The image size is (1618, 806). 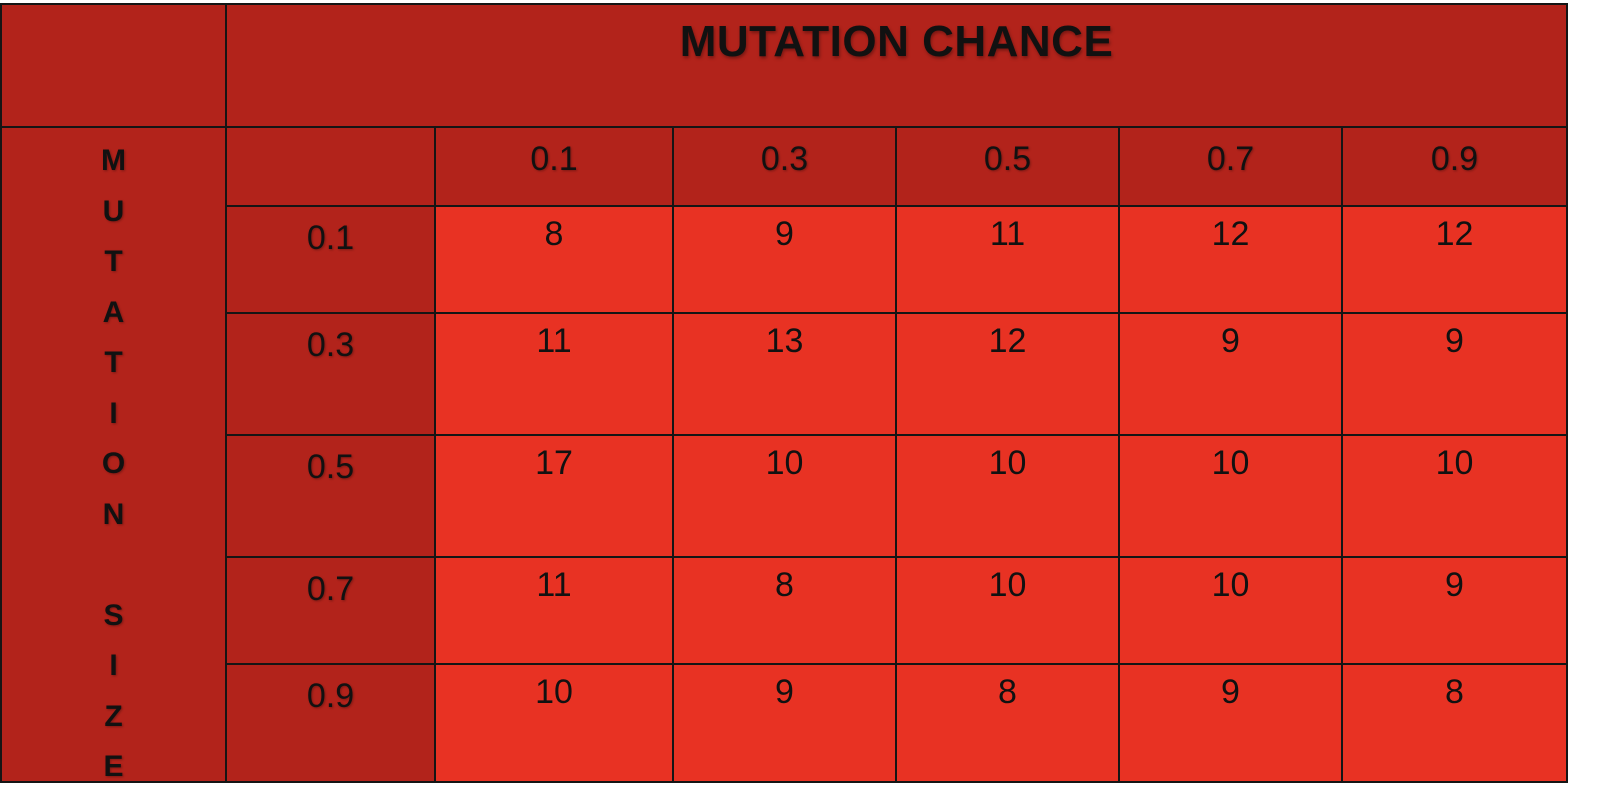 I want to click on row-header: 0.3, so click(x=330, y=374).